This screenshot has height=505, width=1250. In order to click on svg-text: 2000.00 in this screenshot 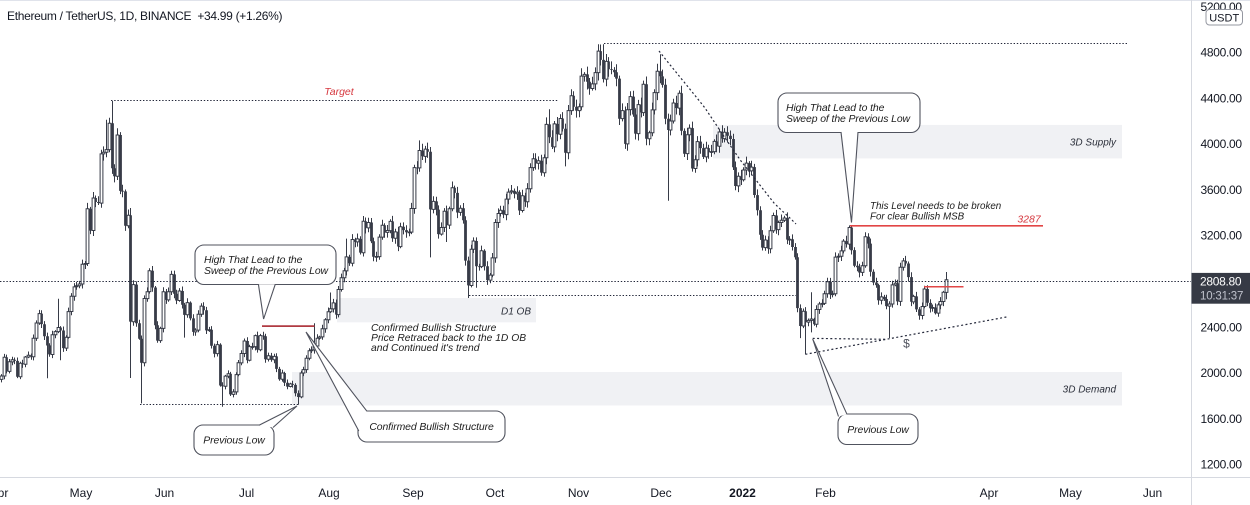, I will do `click(1222, 373)`.